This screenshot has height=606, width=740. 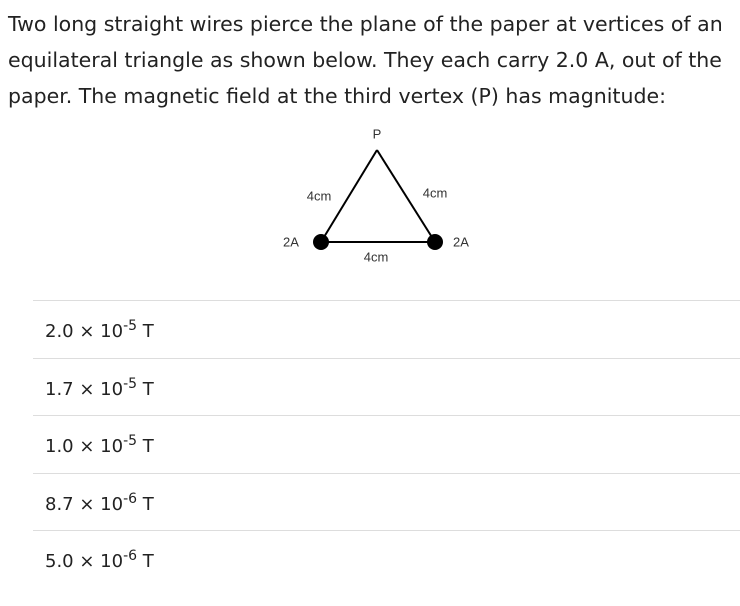 I want to click on option-base: 5.0 × 10, so click(x=84, y=561).